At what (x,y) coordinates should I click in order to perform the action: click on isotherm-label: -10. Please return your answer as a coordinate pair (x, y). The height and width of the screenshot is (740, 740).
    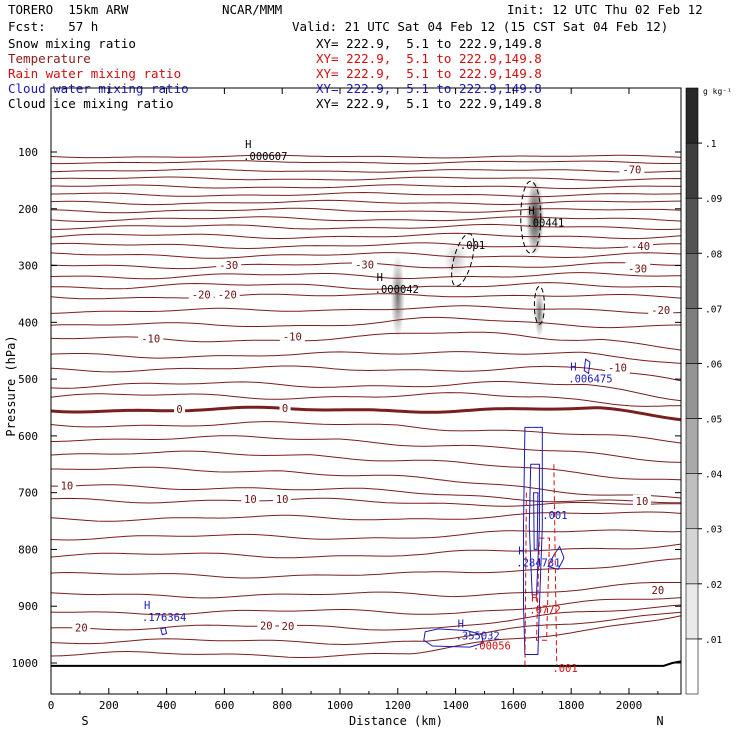
    Looking at the image, I should click on (150, 339).